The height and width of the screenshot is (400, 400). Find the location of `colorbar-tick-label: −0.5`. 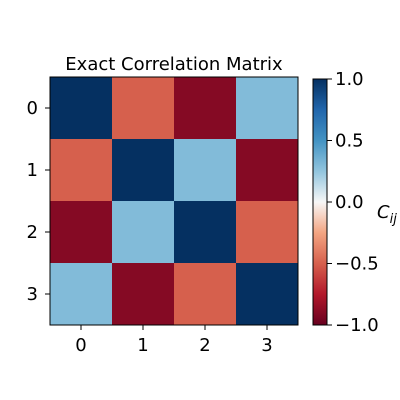

colorbar-tick-label: −0.5 is located at coordinates (357, 264).